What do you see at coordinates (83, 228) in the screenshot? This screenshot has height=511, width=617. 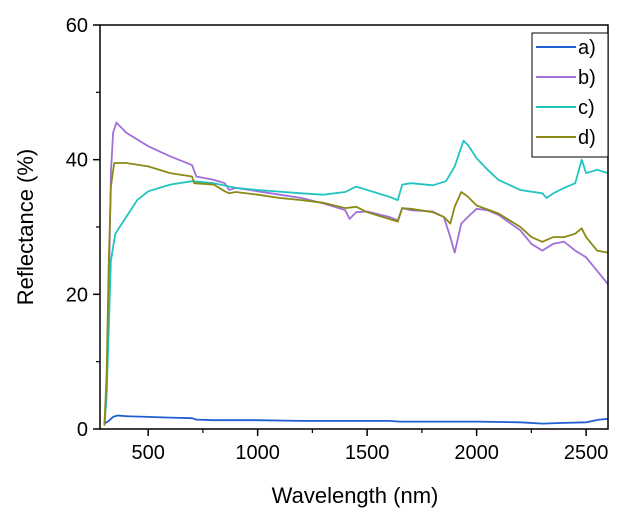 I see `y-axis: 0 20 40 60` at bounding box center [83, 228].